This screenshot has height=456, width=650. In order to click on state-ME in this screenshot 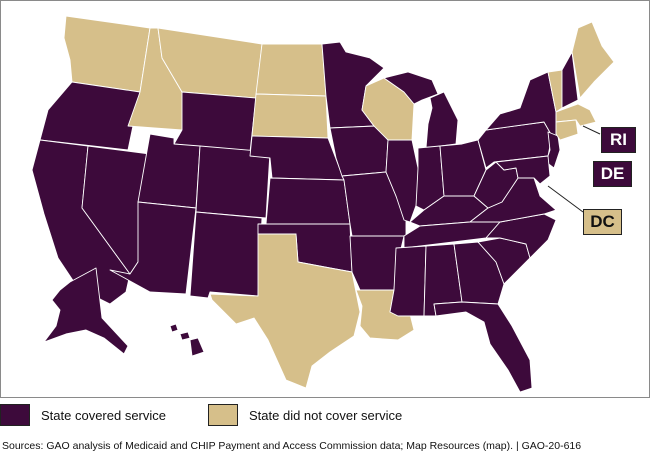, I will do `click(593, 60)`.